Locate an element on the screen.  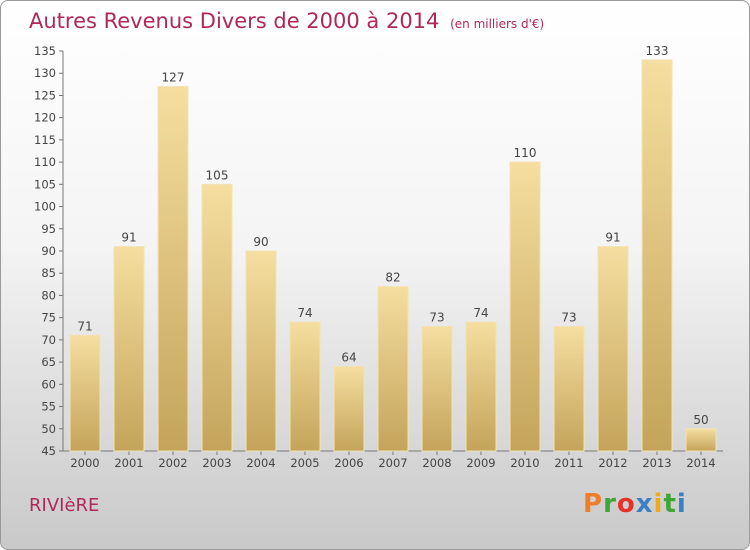
y-tick-label: 80 is located at coordinates (48, 295).